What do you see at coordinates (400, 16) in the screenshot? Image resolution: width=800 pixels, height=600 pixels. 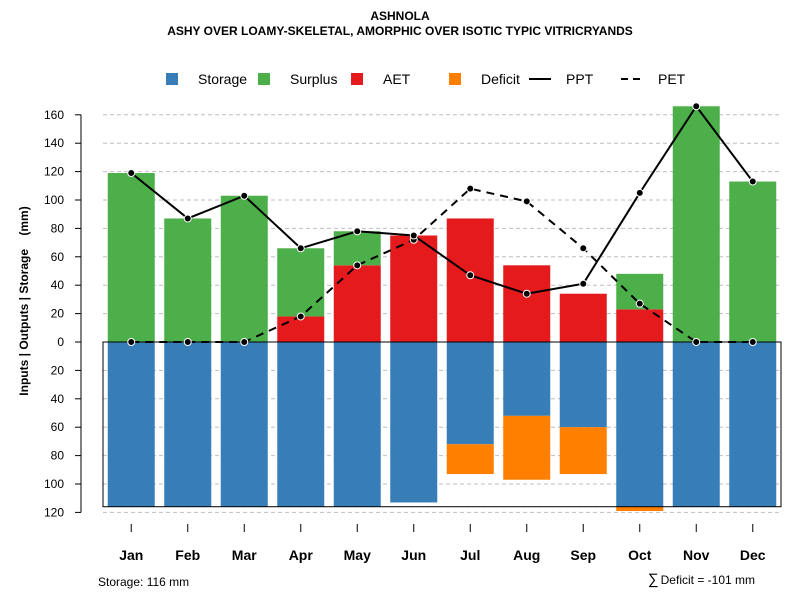 I see `chart-title: ASHNOLA` at bounding box center [400, 16].